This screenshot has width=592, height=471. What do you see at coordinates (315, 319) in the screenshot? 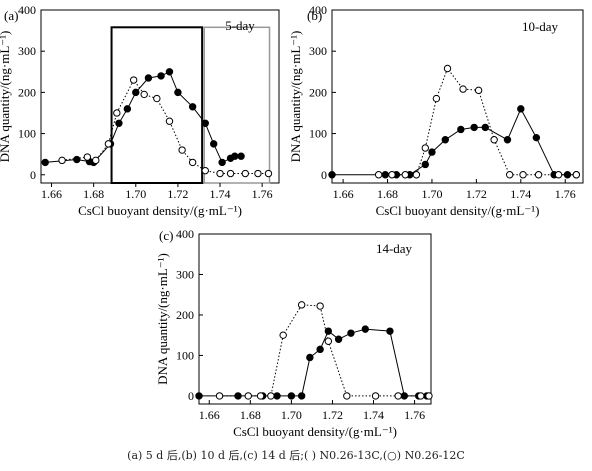
I see `plot-frame` at bounding box center [315, 319].